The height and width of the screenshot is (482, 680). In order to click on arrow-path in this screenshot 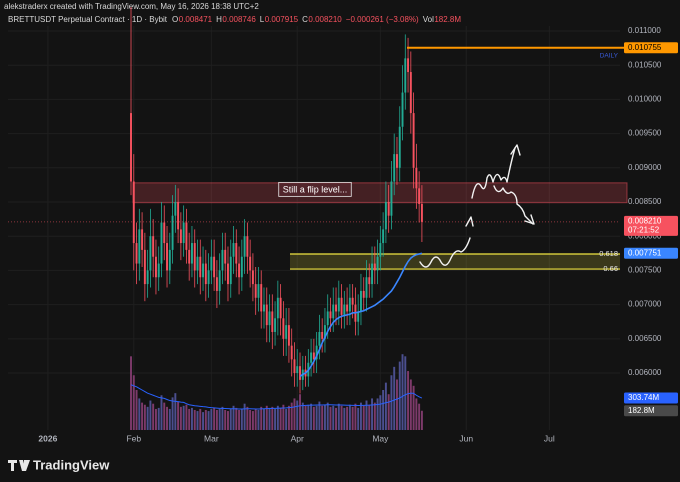, I will do `click(513, 205)`.